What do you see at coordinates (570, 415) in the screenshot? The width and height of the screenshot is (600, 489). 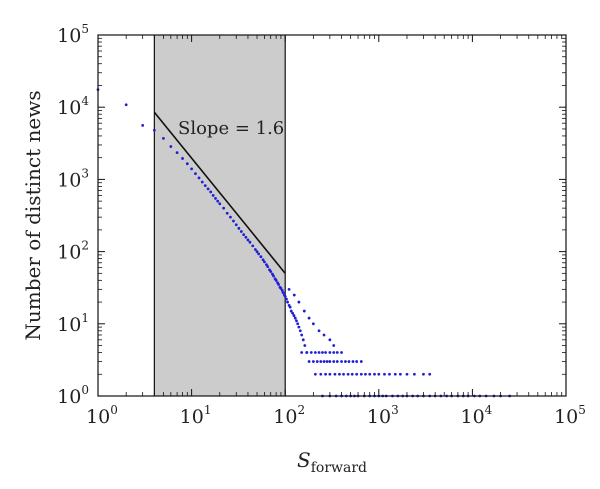 I see `x-tick-label: 10⁵` at bounding box center [570, 415].